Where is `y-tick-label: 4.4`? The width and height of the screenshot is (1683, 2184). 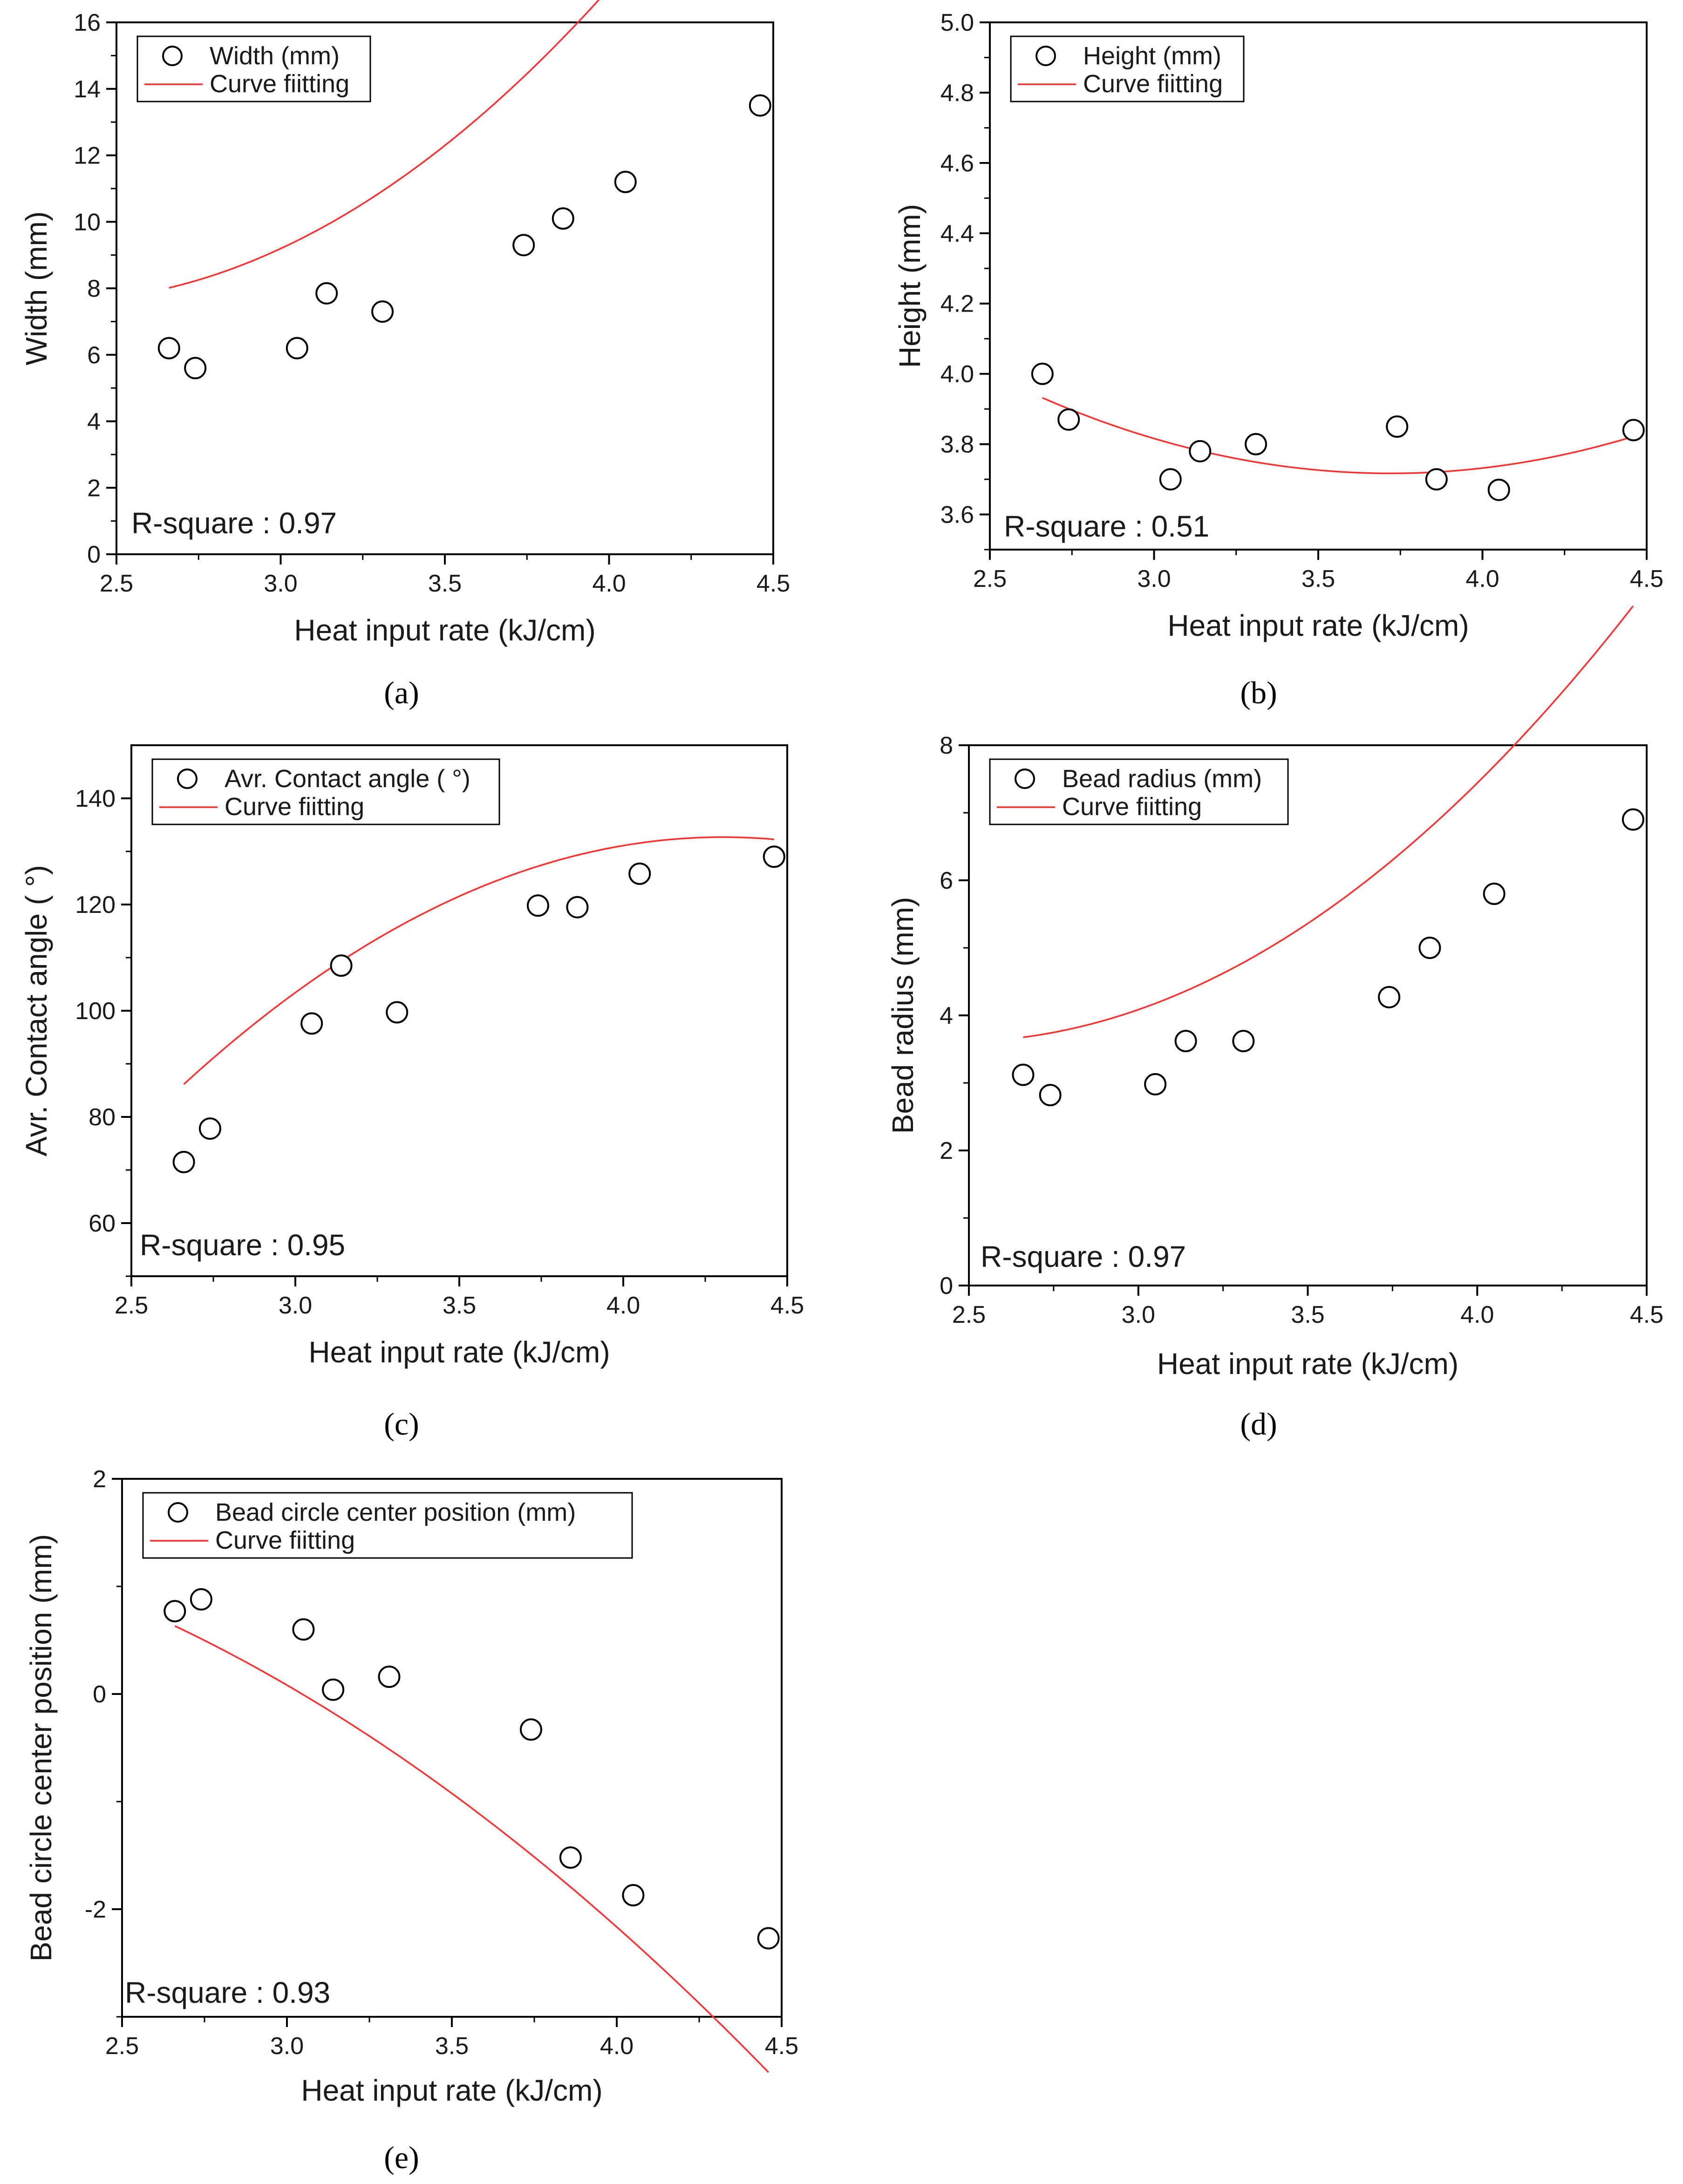
y-tick-label: 4.4 is located at coordinates (957, 233).